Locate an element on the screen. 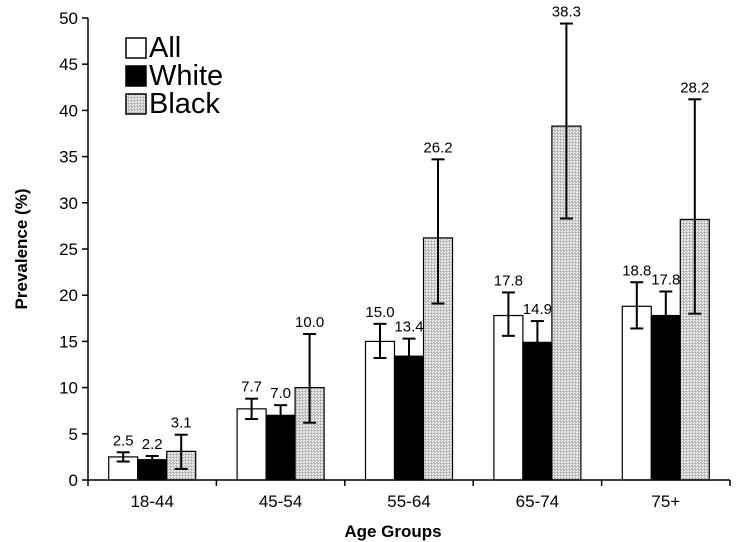 This screenshot has height=542, width=739. data-label-black-65-74: 38.3 is located at coordinates (566, 12).